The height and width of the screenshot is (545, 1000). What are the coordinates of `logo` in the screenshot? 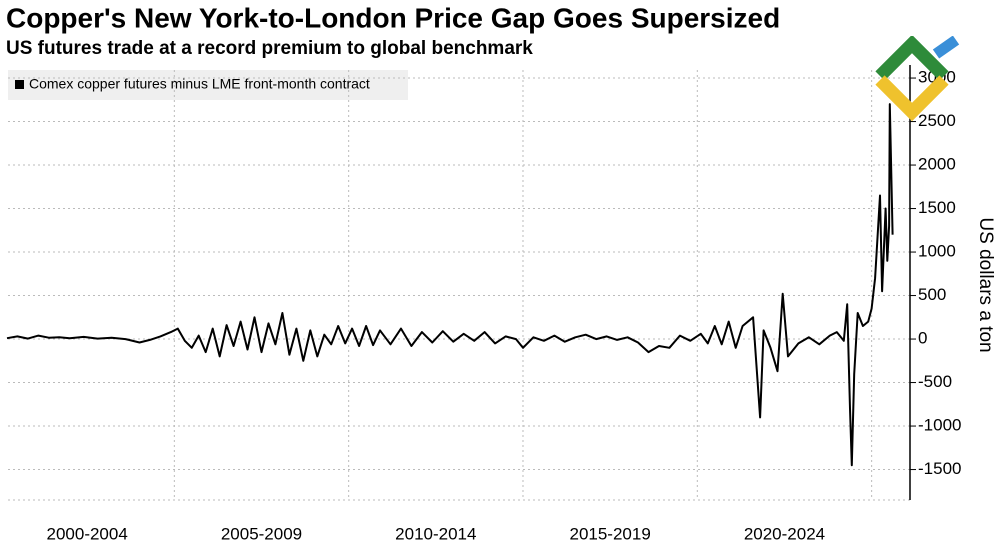 It's located at (917, 79).